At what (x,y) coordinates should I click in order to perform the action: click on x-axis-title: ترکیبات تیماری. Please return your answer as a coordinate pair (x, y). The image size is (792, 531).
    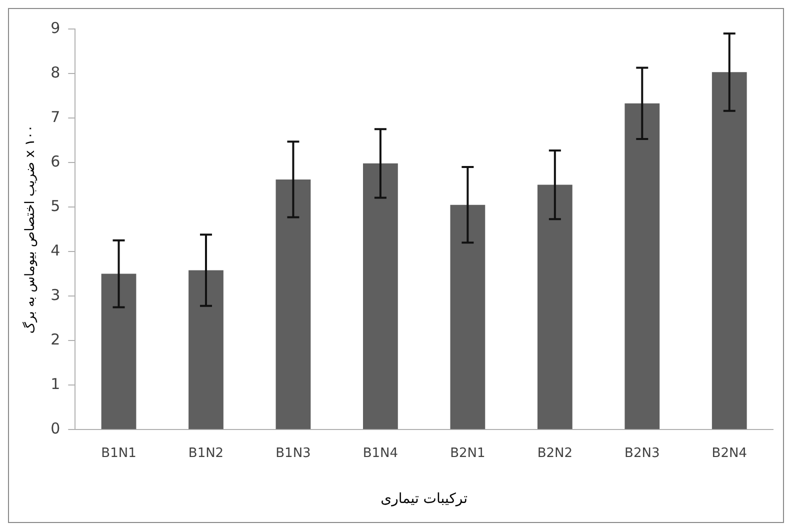
    Looking at the image, I should click on (424, 499).